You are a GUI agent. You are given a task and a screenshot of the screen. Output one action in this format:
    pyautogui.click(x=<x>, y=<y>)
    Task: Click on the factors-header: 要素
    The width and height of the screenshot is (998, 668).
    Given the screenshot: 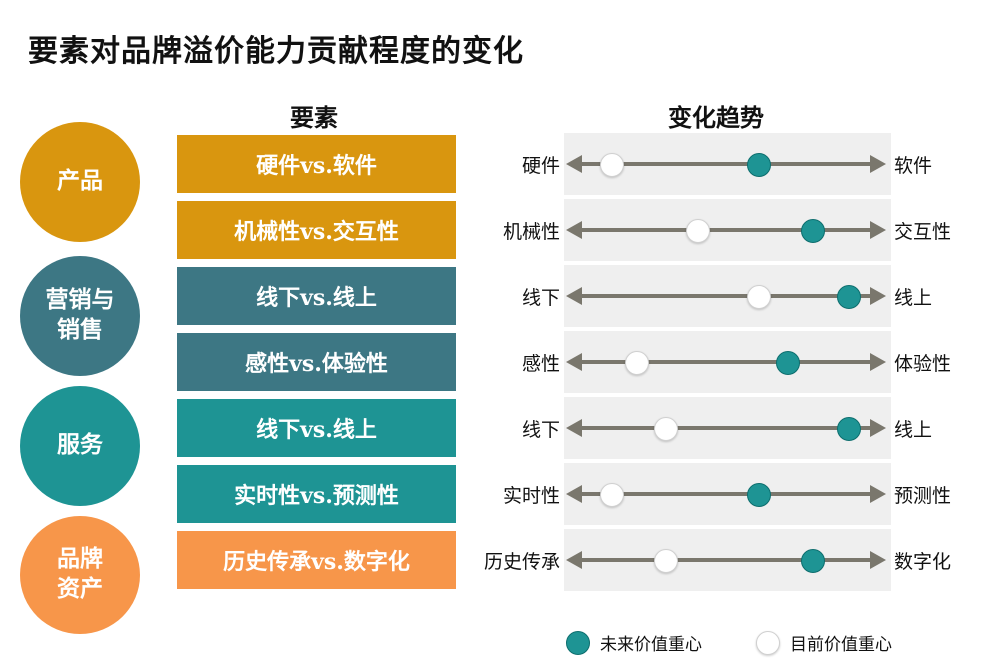 What is the action you would take?
    pyautogui.click(x=314, y=117)
    